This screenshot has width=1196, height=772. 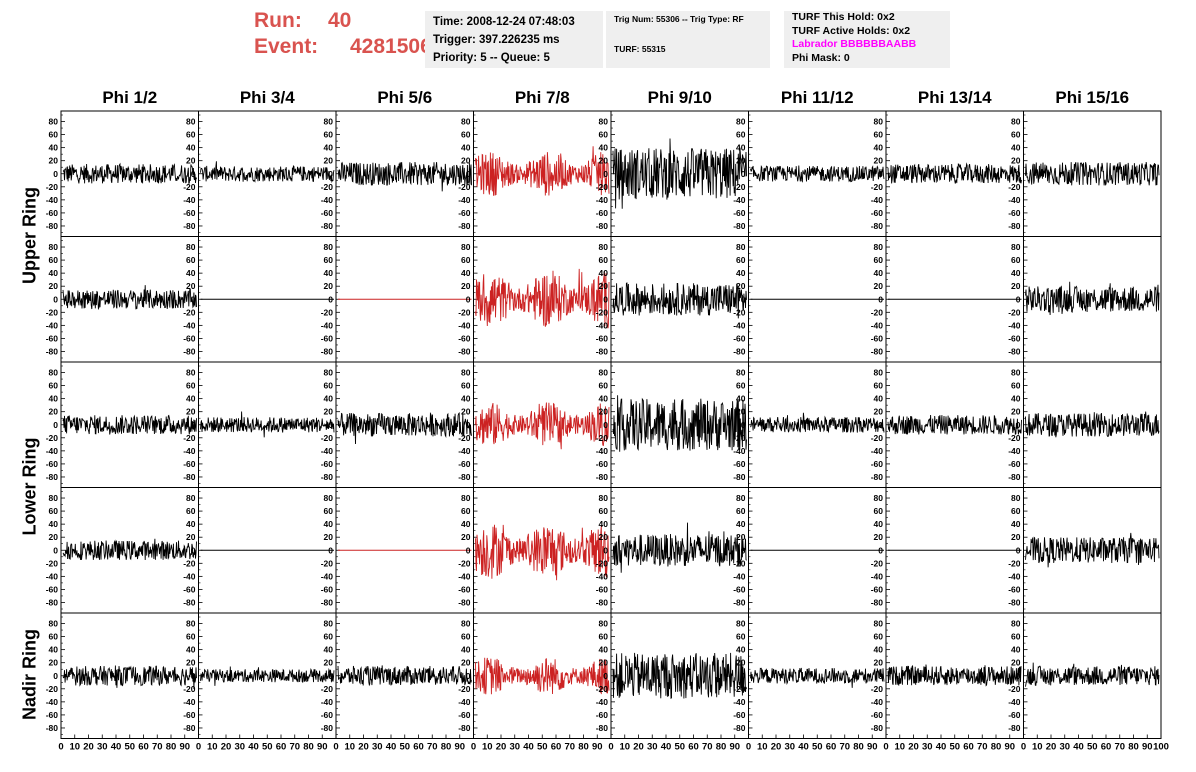 I want to click on x-tick-label: 10, so click(x=1037, y=747).